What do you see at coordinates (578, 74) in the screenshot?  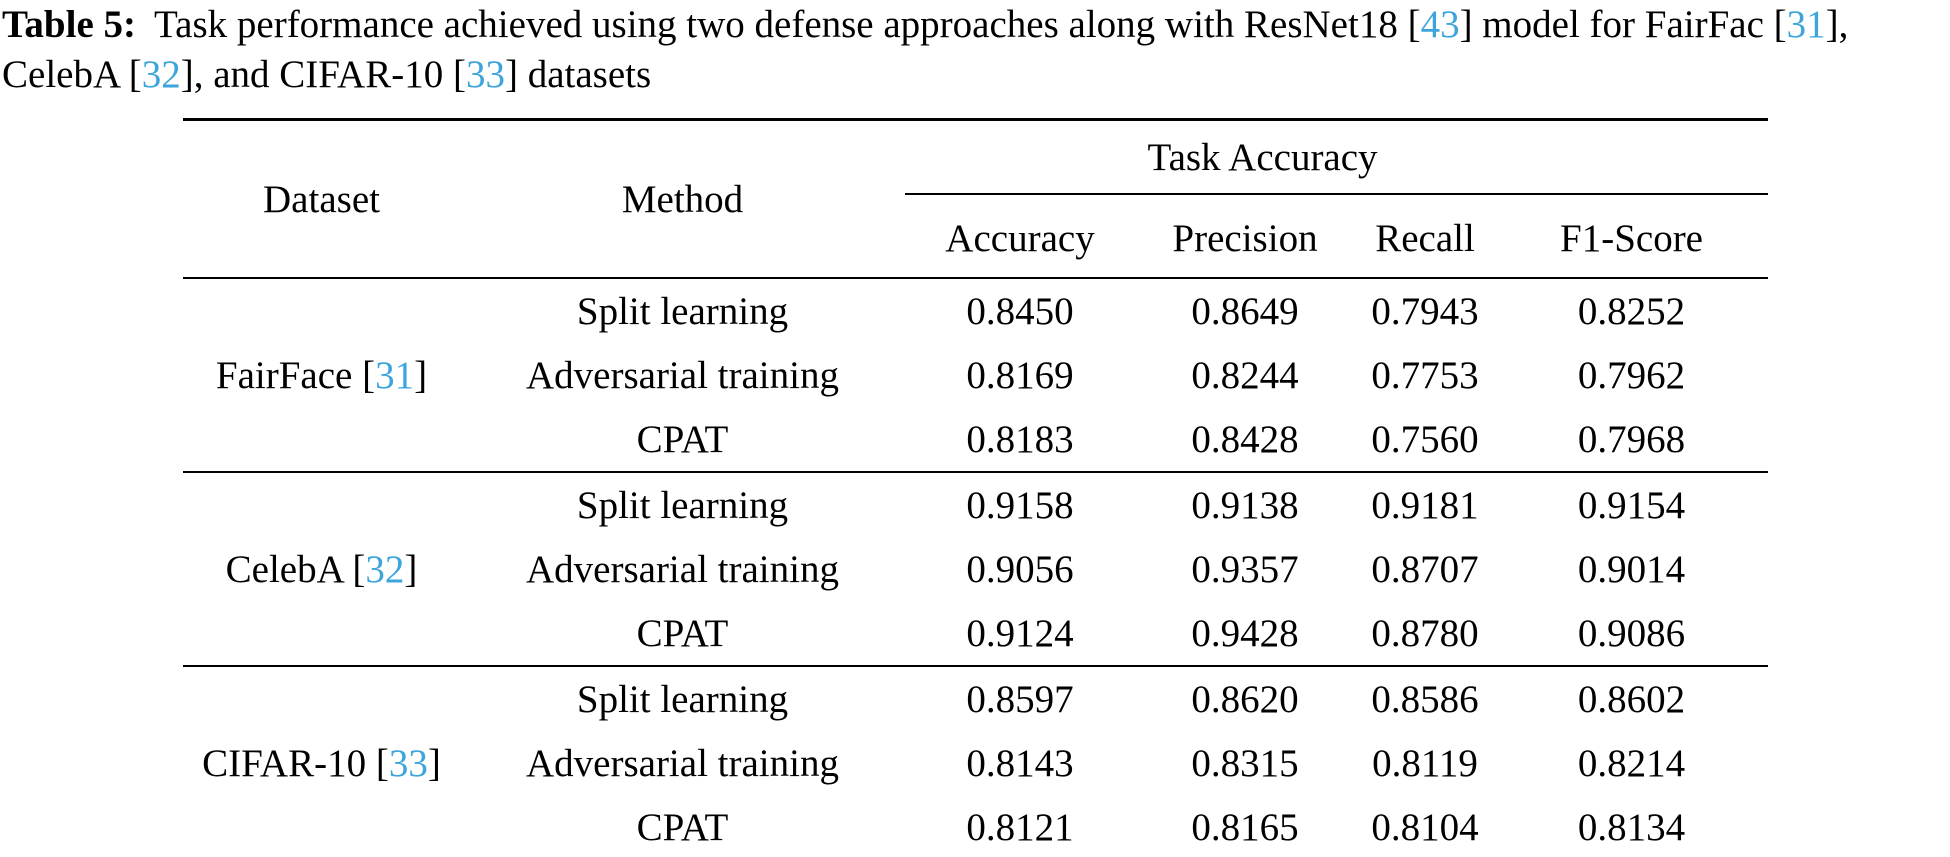 I see `caption-text: ] datasets` at bounding box center [578, 74].